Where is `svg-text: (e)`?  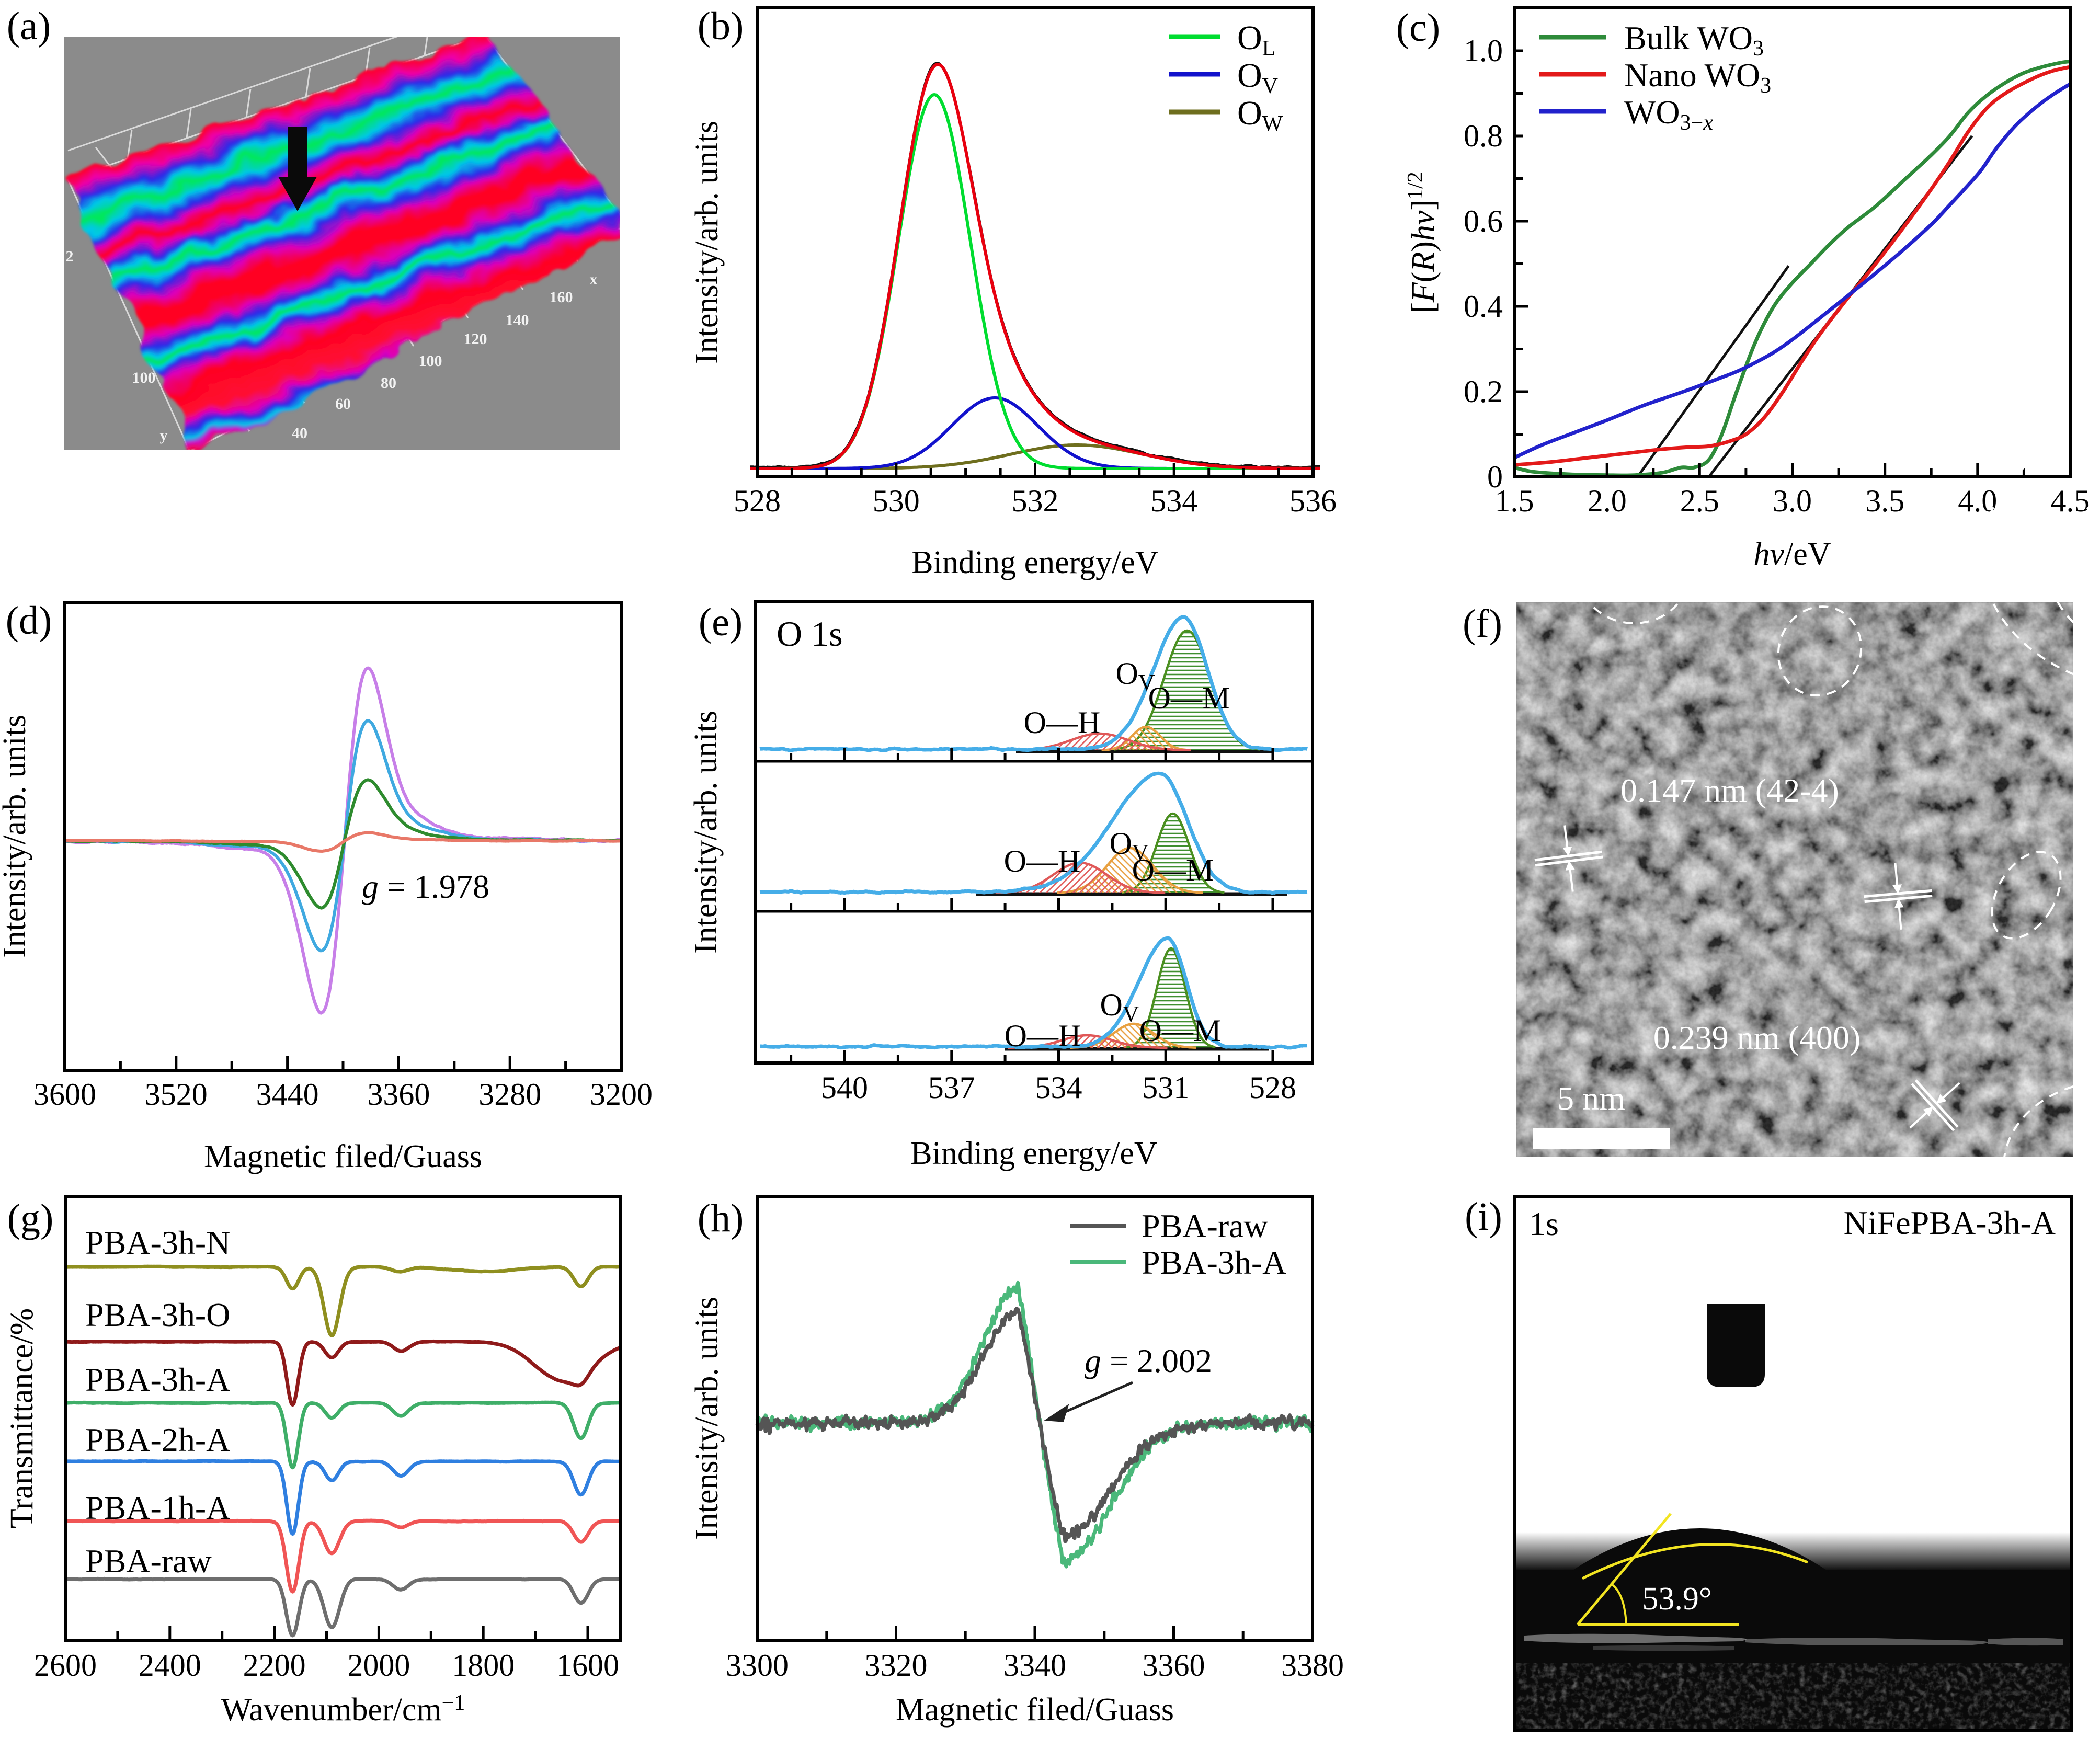
svg-text: (e) is located at coordinates (721, 622).